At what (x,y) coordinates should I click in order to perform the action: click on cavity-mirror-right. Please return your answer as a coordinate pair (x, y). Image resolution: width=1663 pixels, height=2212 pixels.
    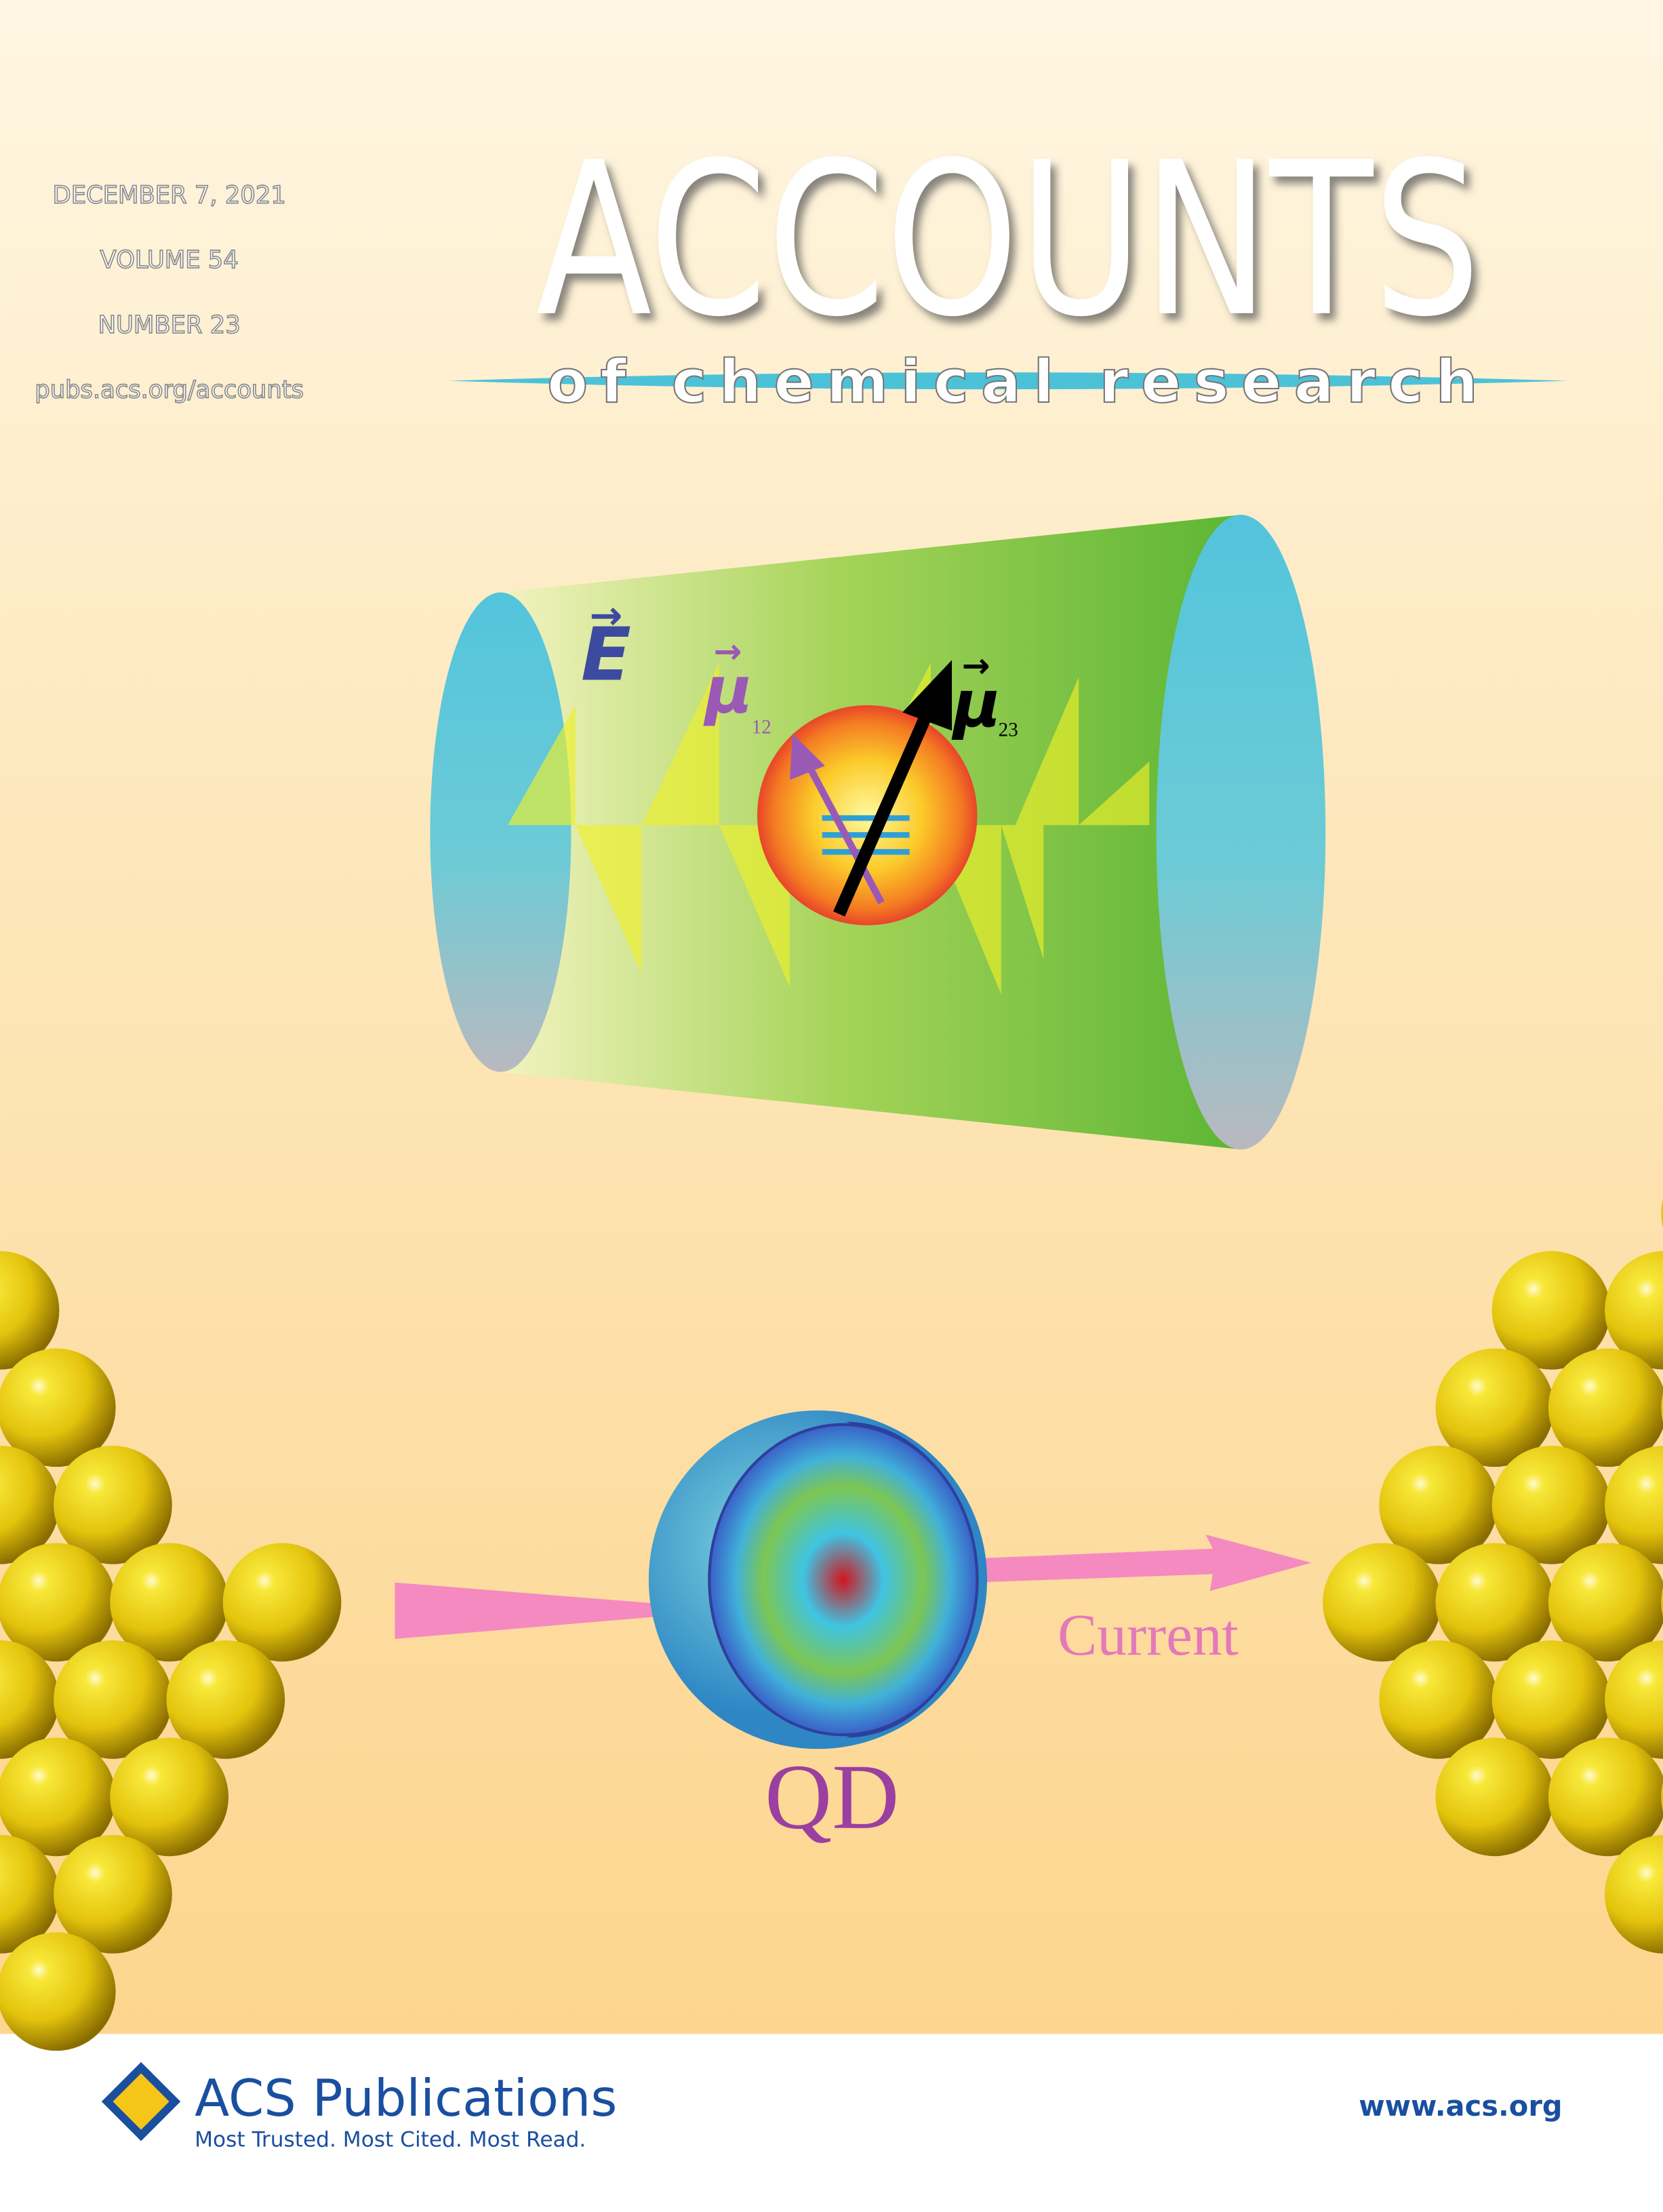
    Looking at the image, I should click on (1241, 833).